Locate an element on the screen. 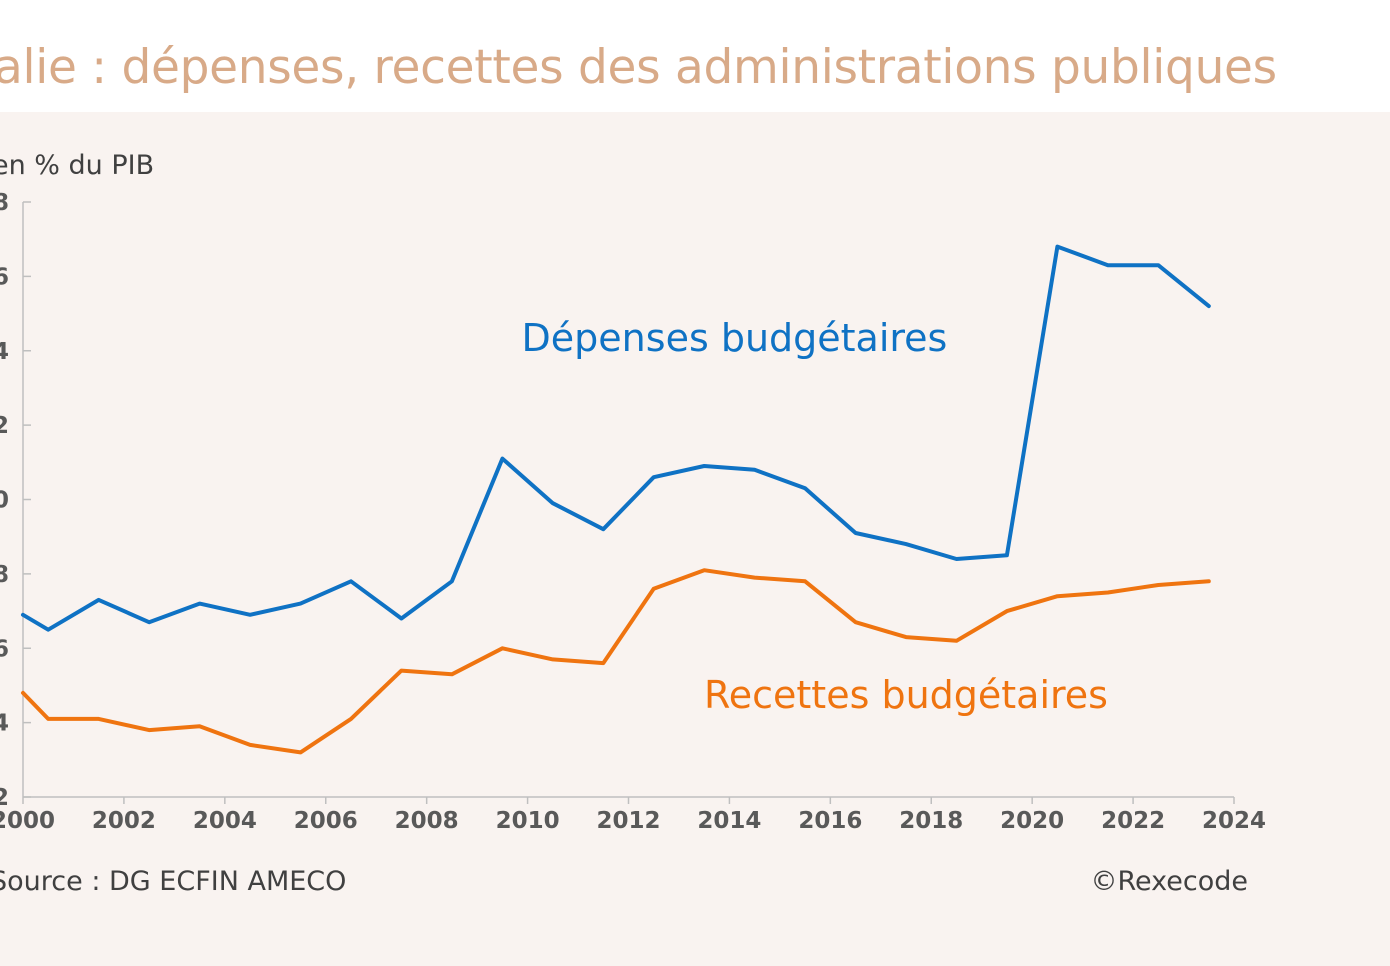  x-tick-label: 2018 is located at coordinates (931, 821).